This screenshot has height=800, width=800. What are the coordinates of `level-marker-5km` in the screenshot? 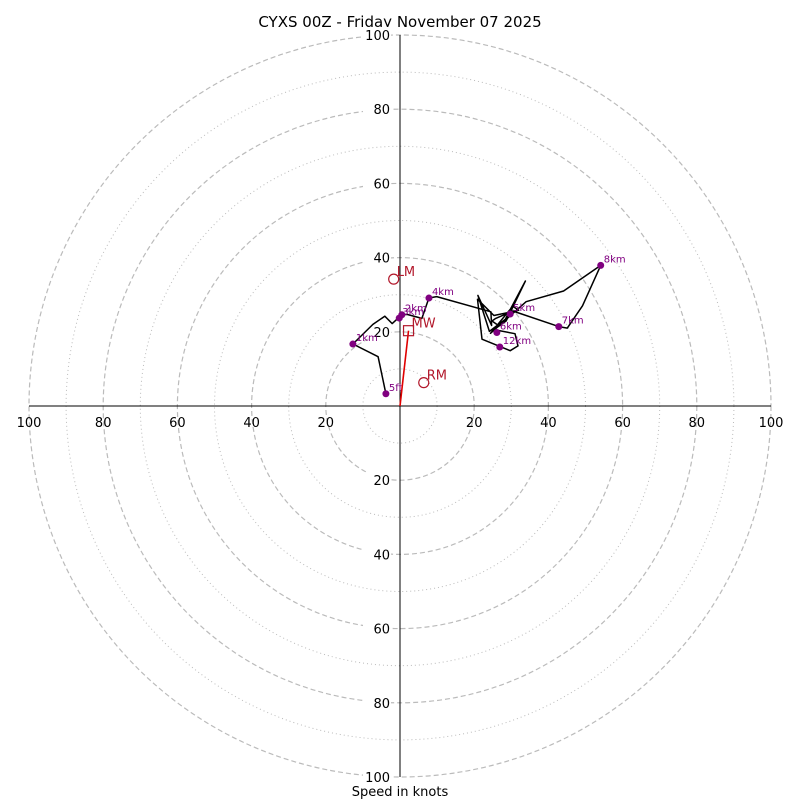 It's located at (510, 314).